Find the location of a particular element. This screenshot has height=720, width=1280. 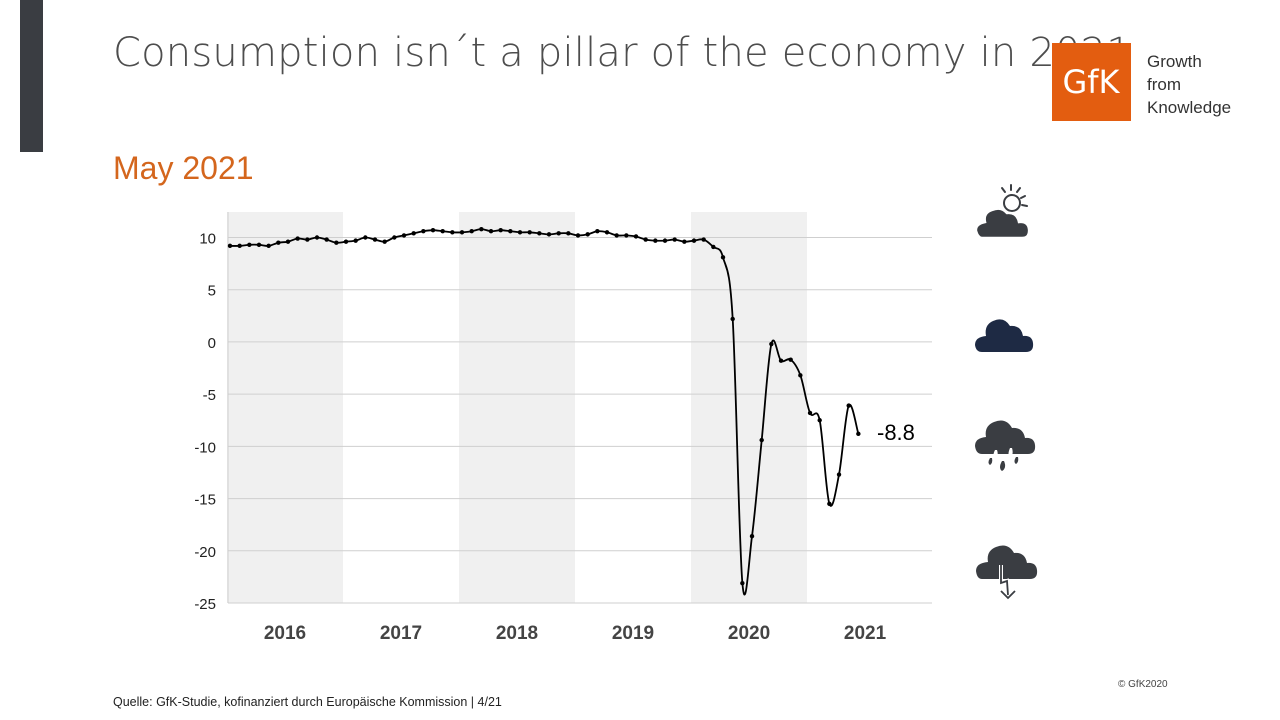

logo-tagline: Growth from Knowledge is located at coordinates (1189, 84).